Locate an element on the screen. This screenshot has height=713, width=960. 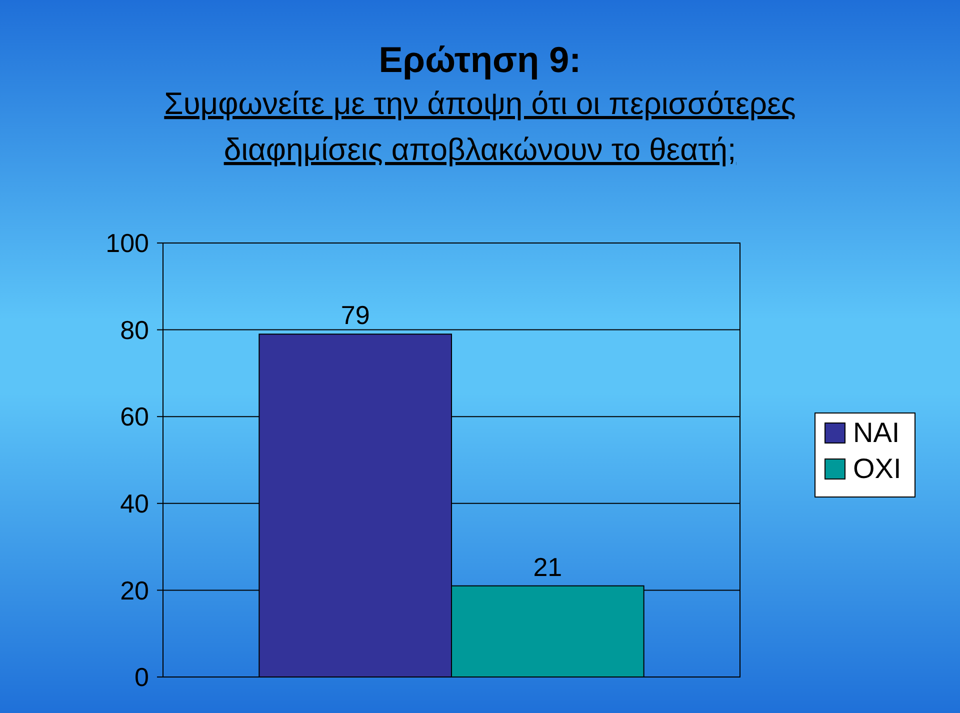
y-tick-label: 60 is located at coordinates (134, 417).